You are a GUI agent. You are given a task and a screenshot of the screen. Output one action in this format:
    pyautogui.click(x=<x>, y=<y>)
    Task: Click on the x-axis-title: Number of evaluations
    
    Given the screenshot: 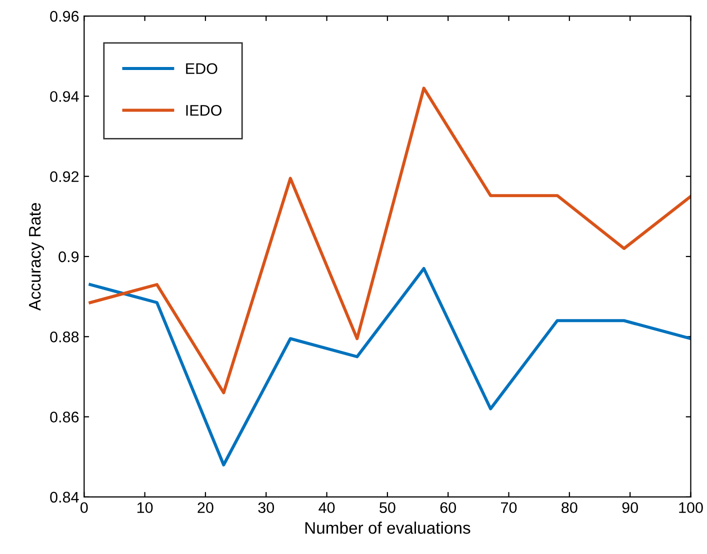 What is the action you would take?
    pyautogui.click(x=387, y=528)
    